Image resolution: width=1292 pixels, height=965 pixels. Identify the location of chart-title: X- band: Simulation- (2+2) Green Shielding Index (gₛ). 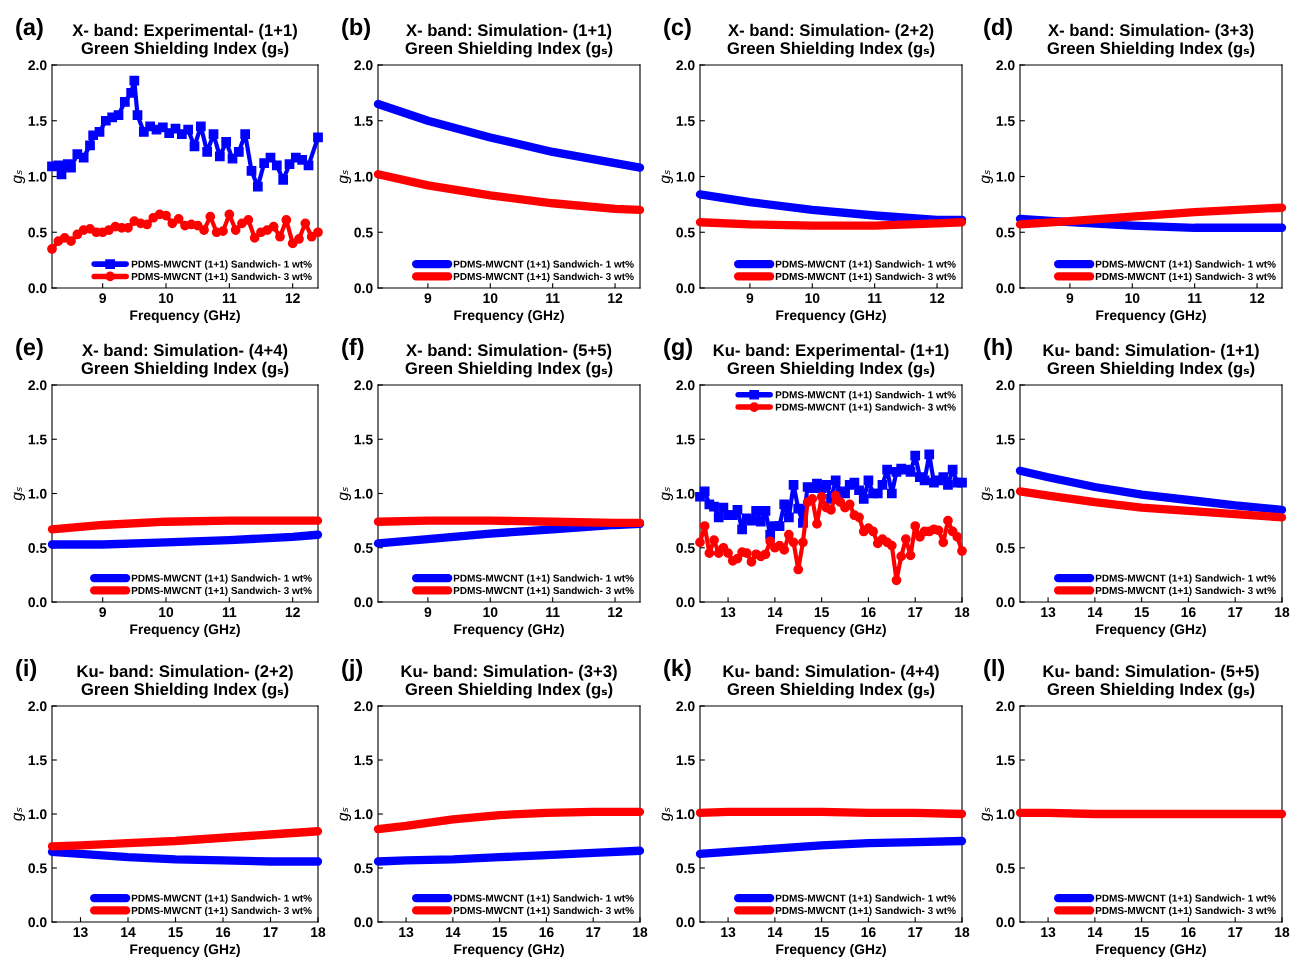
(831, 40).